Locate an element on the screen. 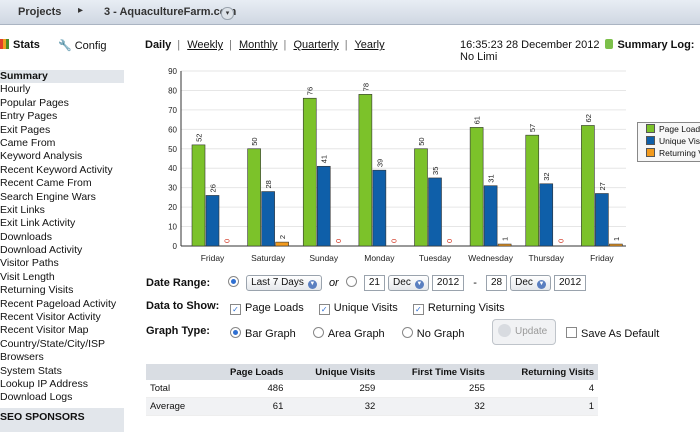  range-preset-select: Last 7 Days ▼ is located at coordinates (284, 283).